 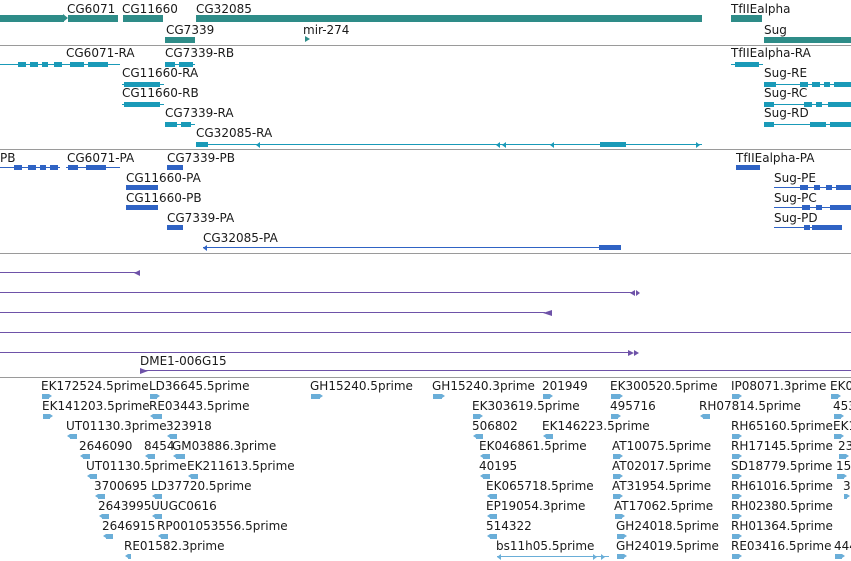 I want to click on transcript-glyph-cg7339-ra, so click(x=180, y=125).